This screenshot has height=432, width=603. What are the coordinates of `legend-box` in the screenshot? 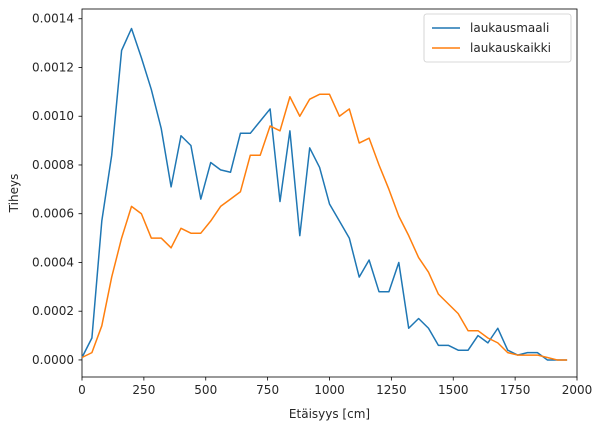 It's located at (497, 38).